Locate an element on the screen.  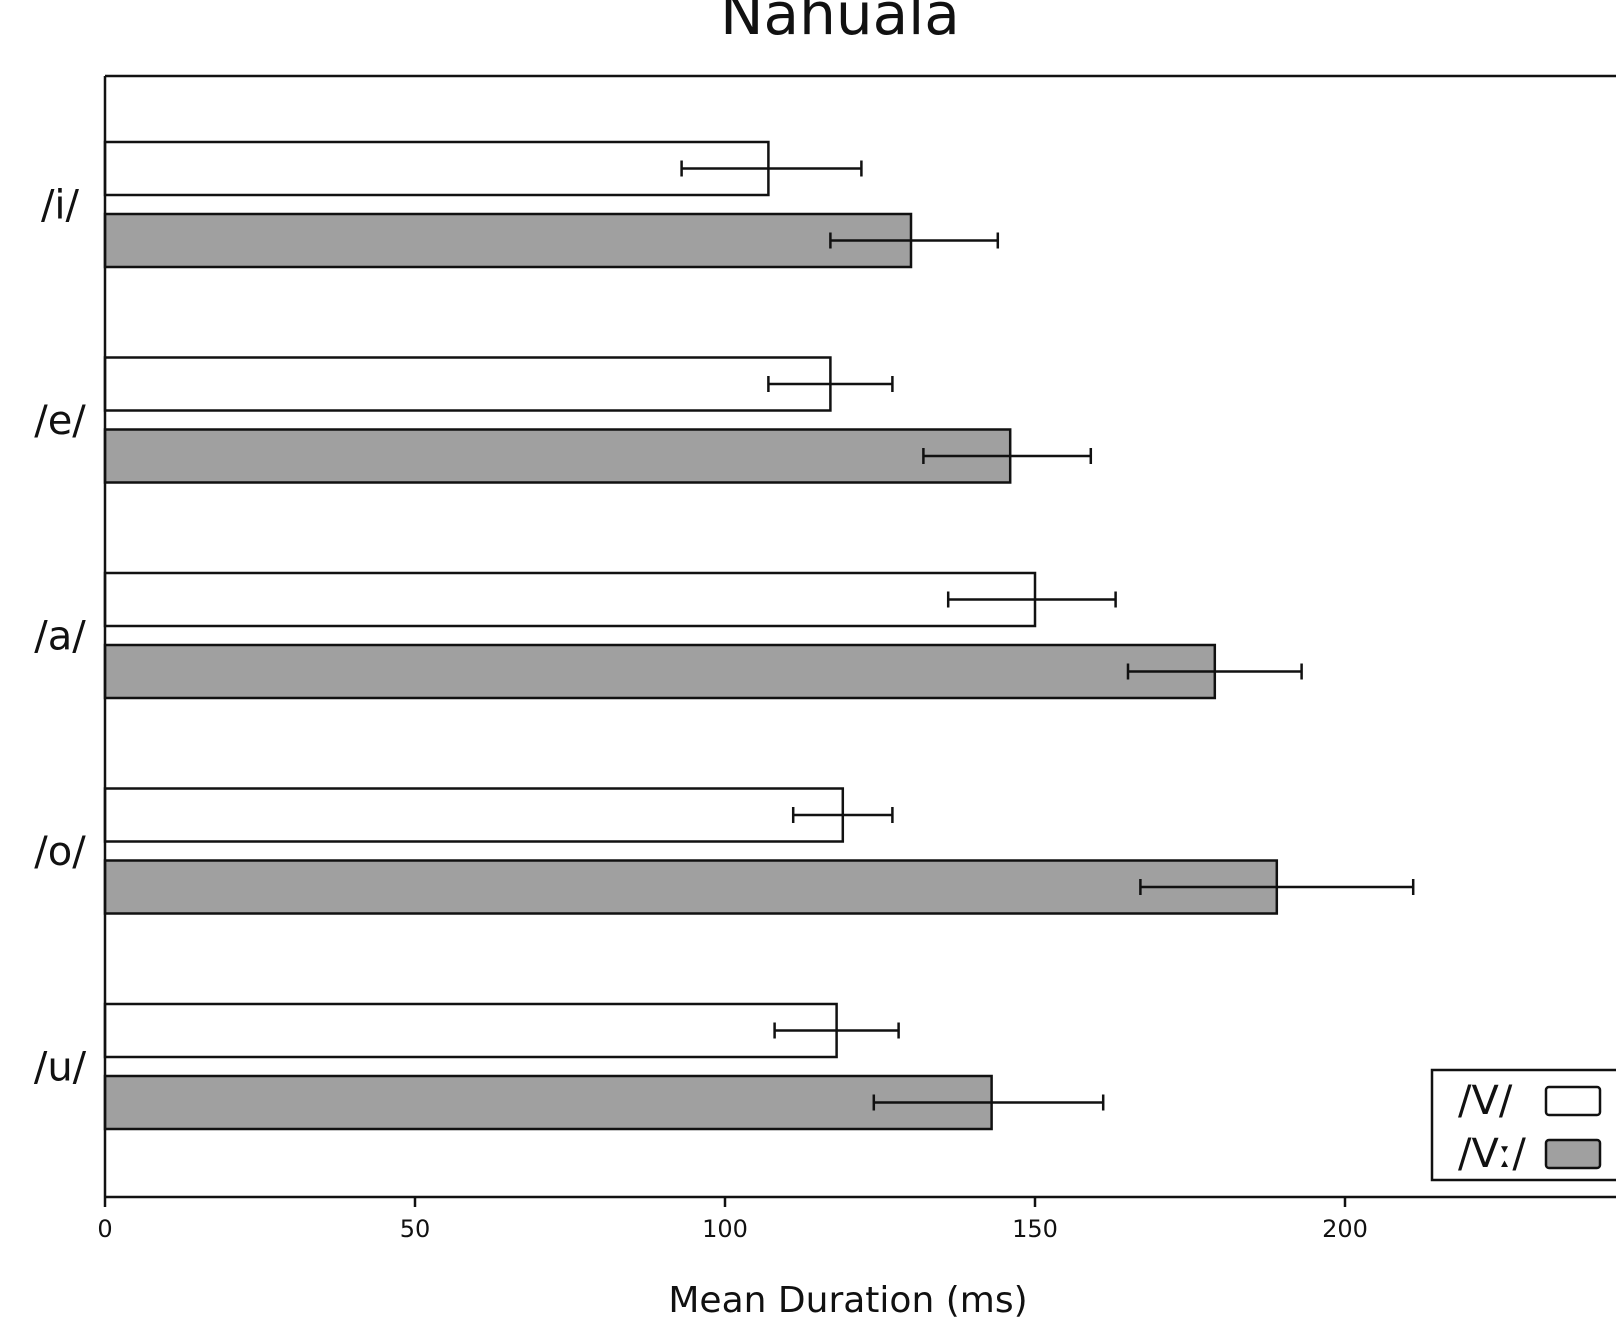
x-tick-label-4: 200 is located at coordinates (1345, 1229).